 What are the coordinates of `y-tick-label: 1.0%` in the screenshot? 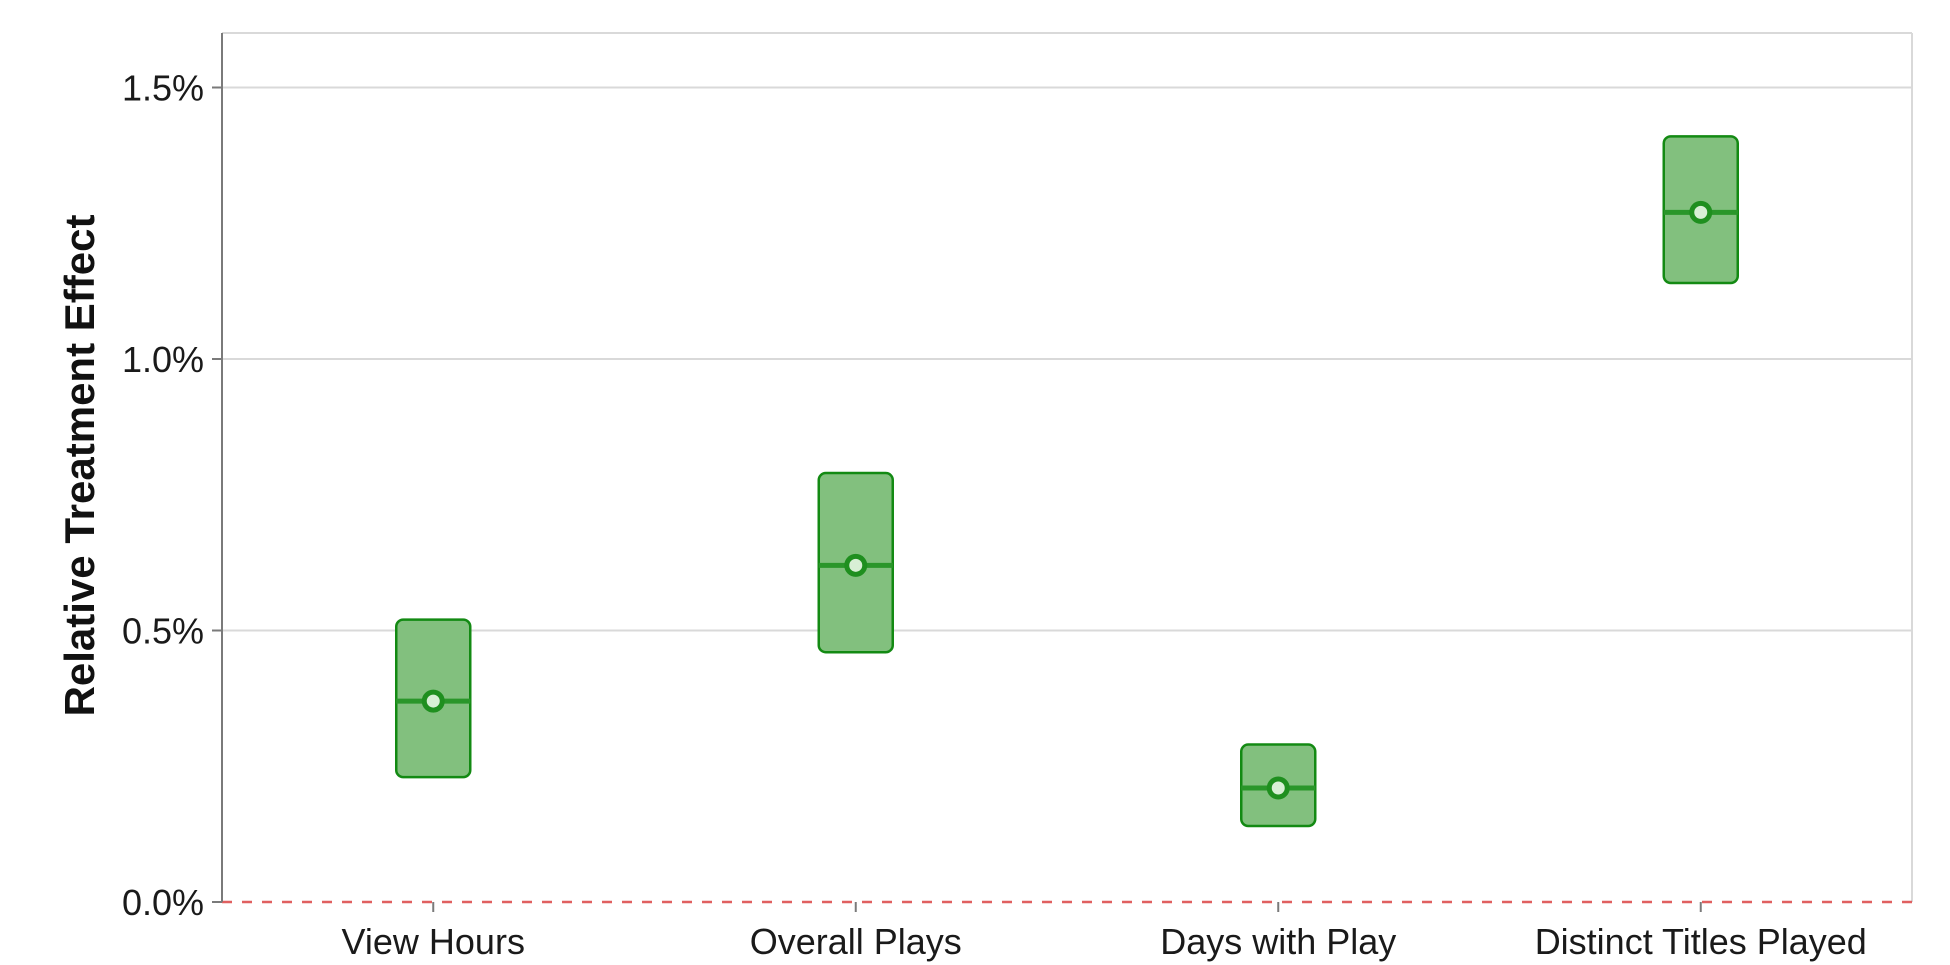 It's located at (163, 359).